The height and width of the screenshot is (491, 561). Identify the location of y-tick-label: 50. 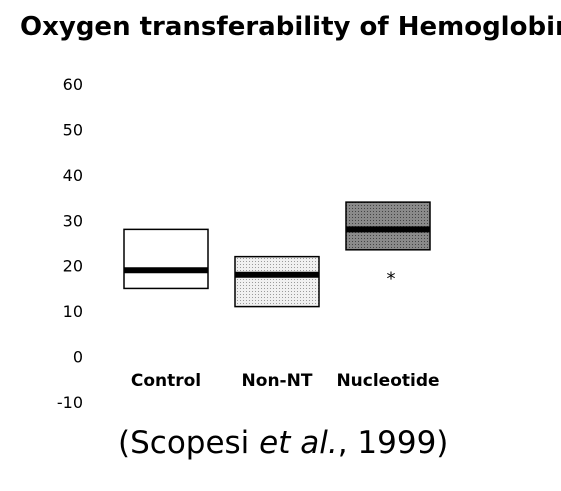
(73, 129).